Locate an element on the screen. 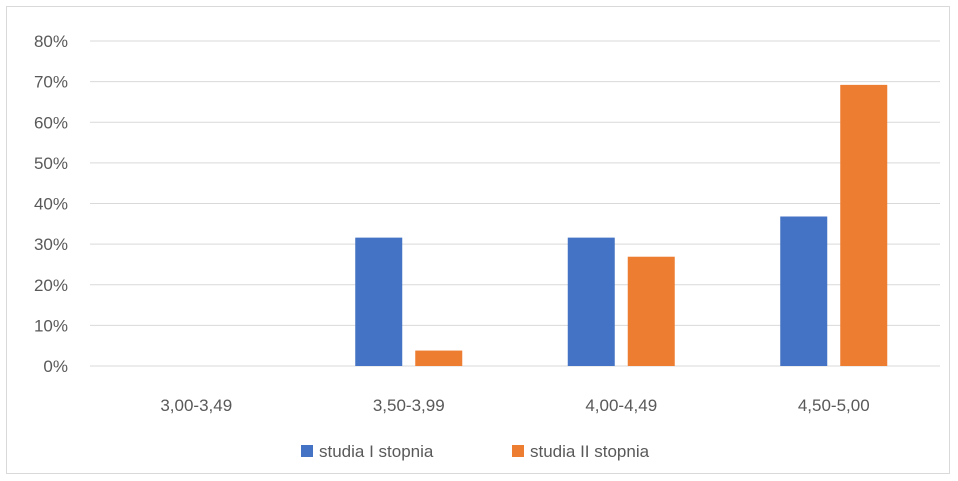 The image size is (958, 481). y-tick-label: 50% is located at coordinates (51, 163).